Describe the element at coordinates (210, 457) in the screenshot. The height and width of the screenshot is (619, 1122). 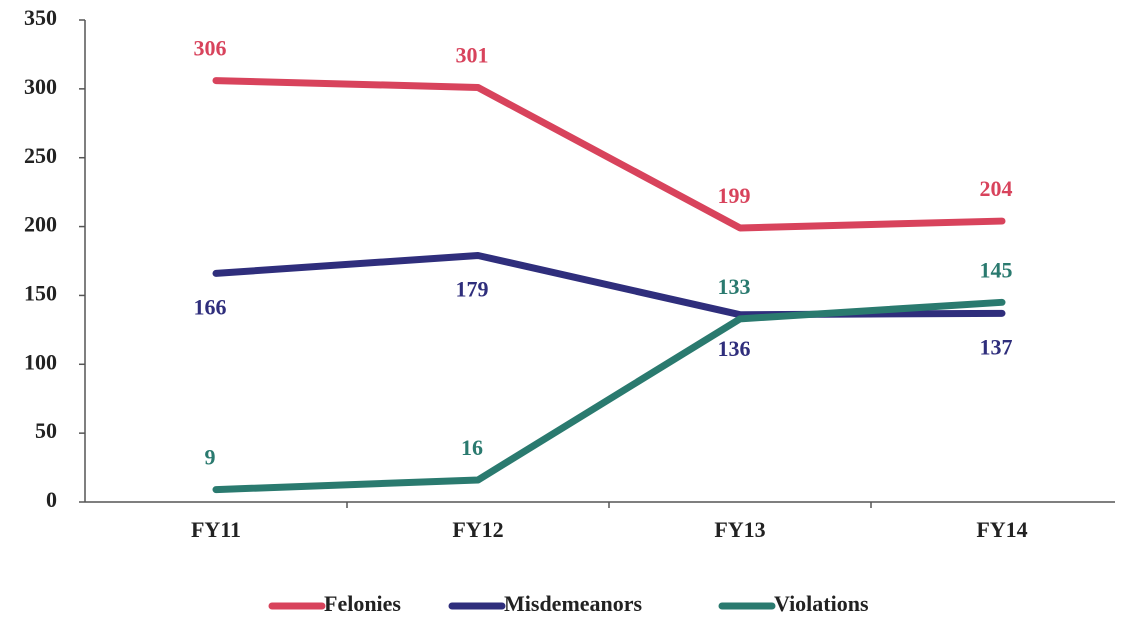
I see `data-label: 9` at that location.